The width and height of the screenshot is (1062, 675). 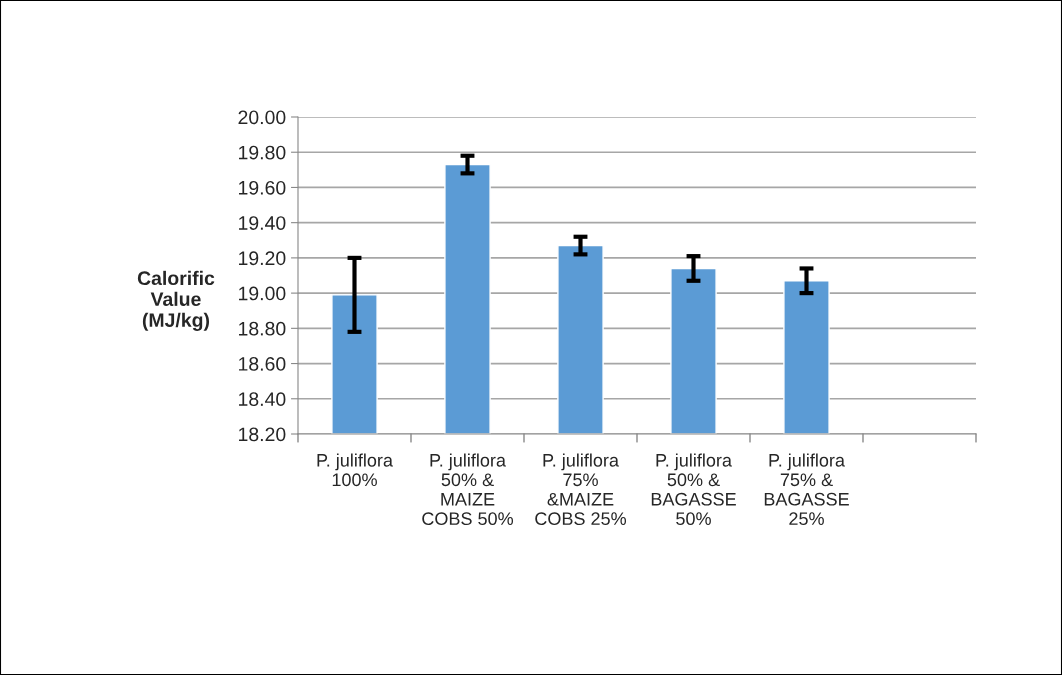 I want to click on y-tick-label: 20.00, so click(x=262, y=117).